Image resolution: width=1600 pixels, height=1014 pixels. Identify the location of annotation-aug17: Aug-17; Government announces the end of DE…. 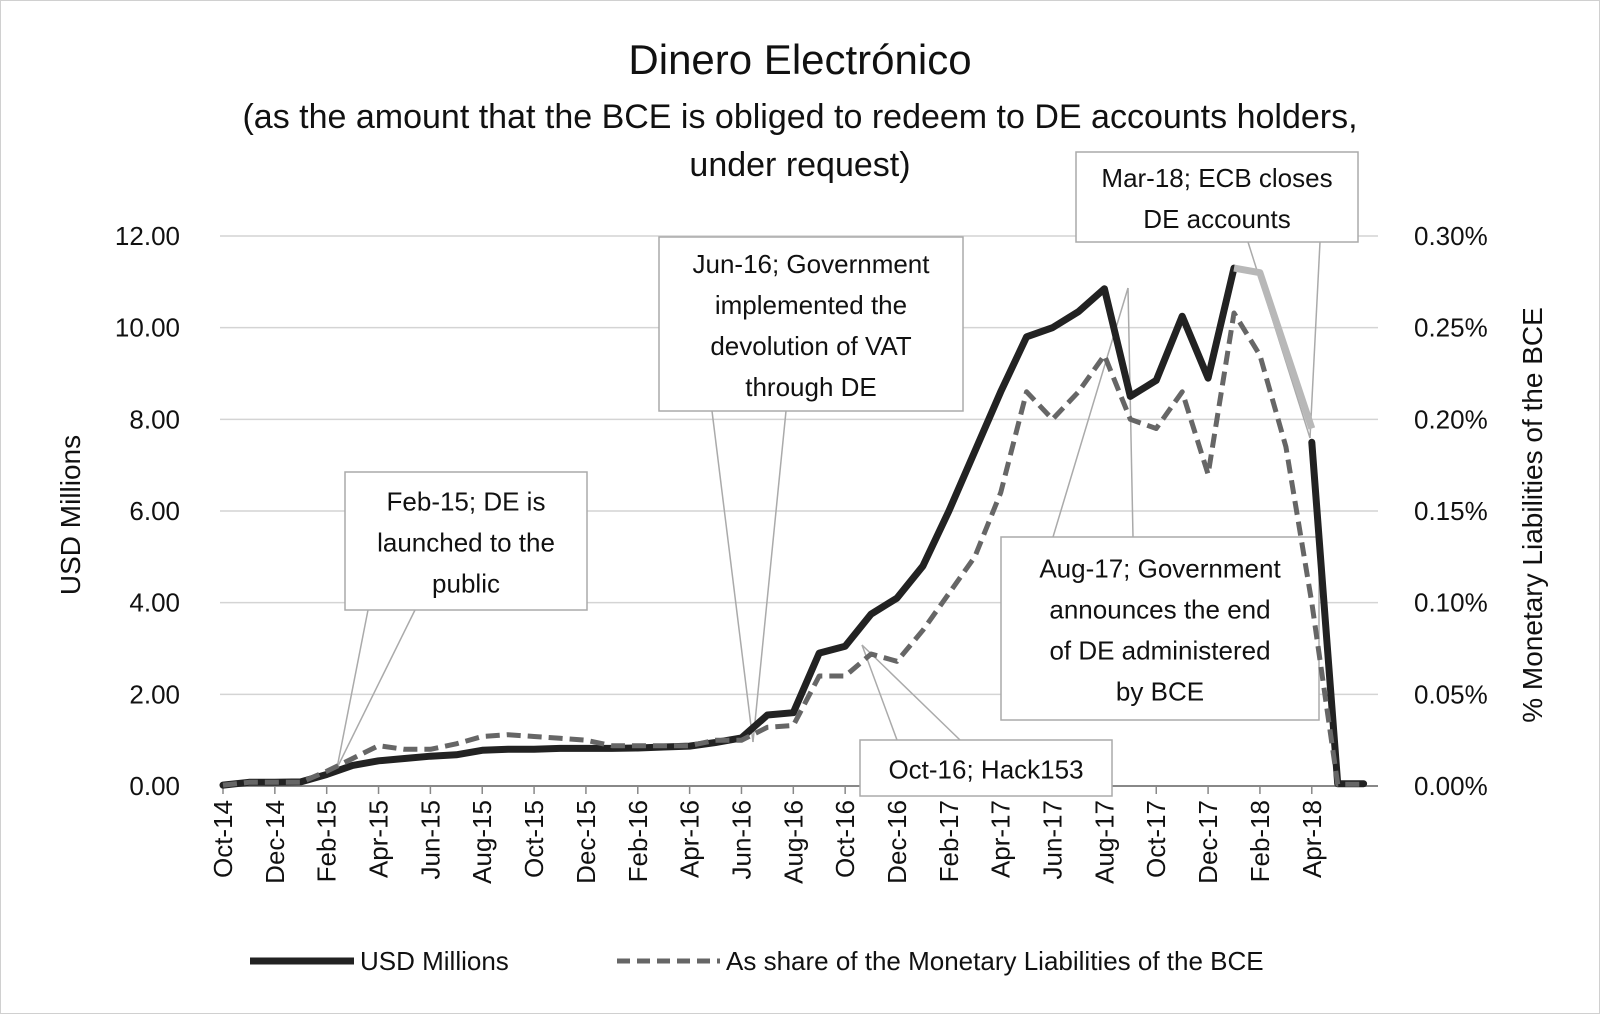
(1160, 504).